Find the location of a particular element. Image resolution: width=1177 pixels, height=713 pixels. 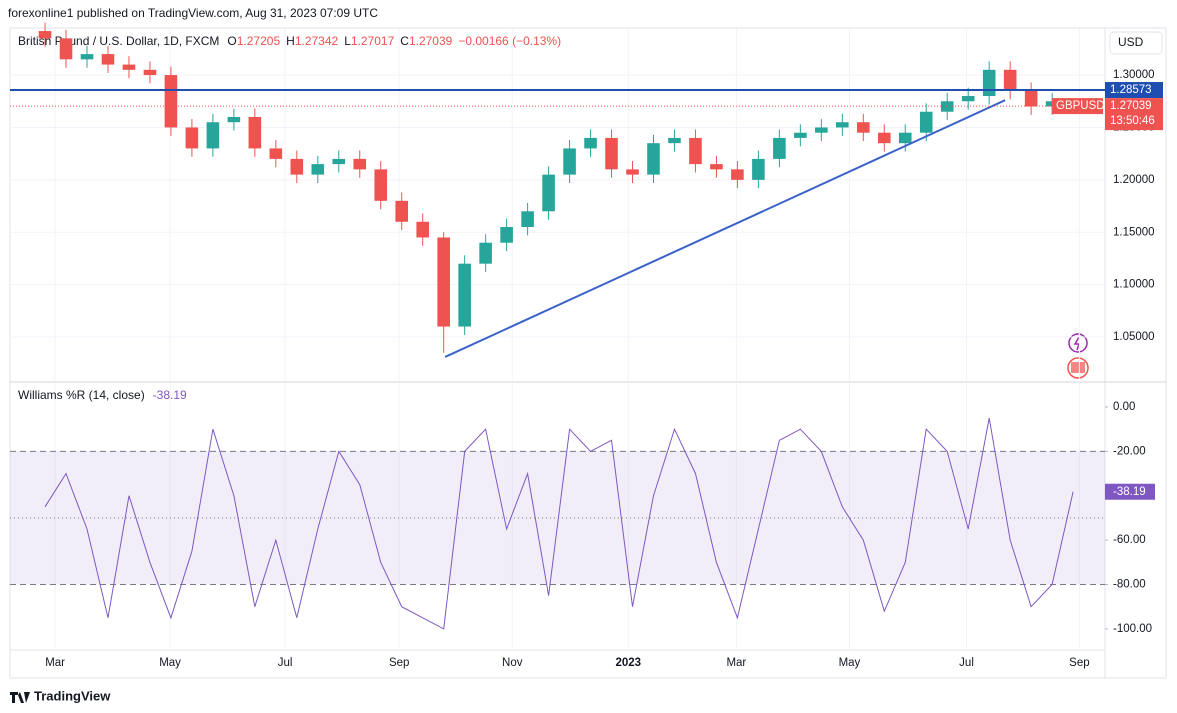

symbol-name: GBPUSD is located at coordinates (1080, 106).